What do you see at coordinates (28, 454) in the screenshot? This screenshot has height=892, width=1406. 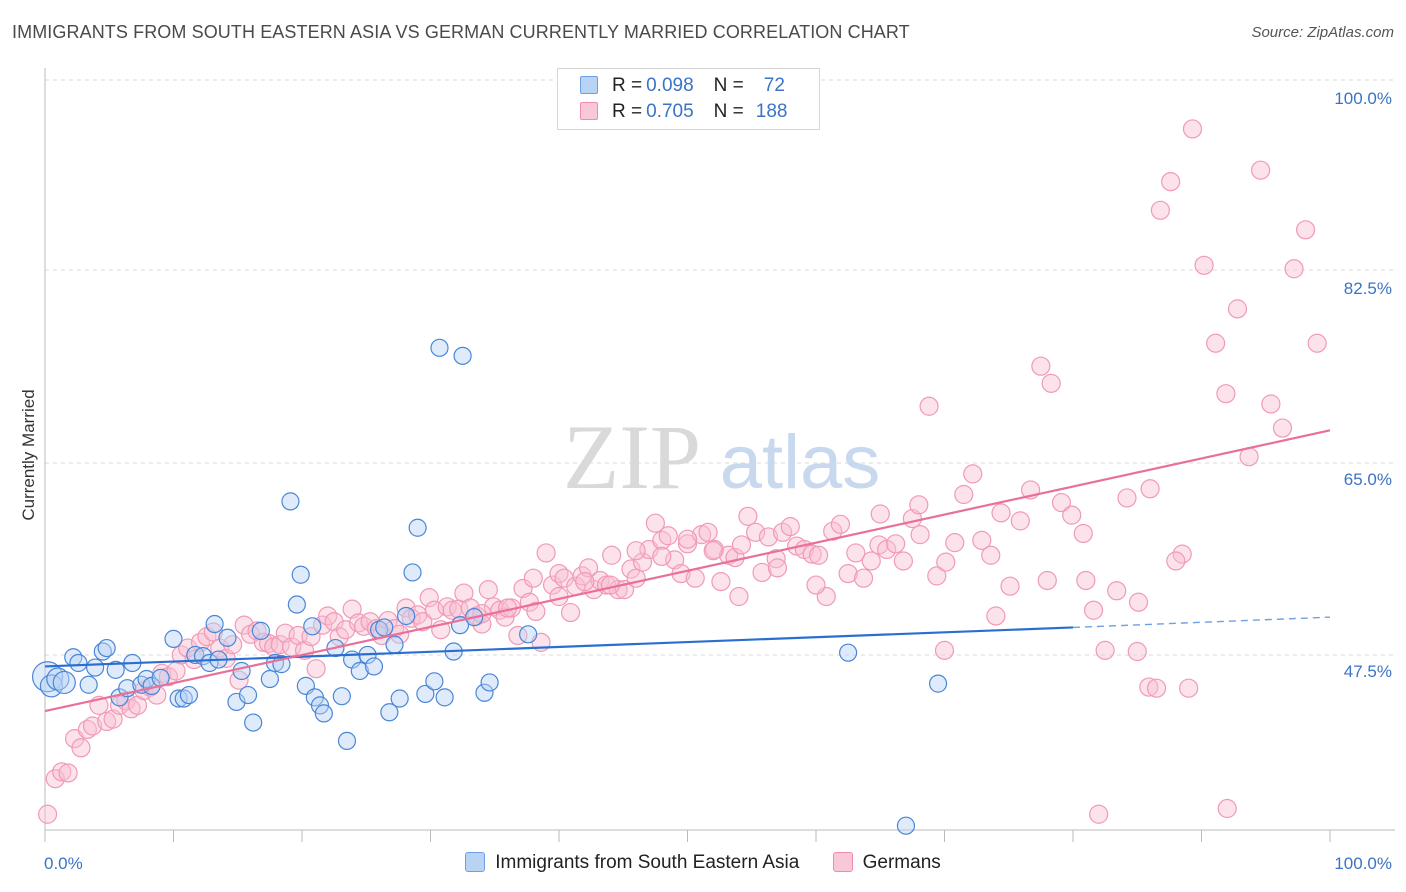 I see `y-axis-label: Currently Married` at bounding box center [28, 454].